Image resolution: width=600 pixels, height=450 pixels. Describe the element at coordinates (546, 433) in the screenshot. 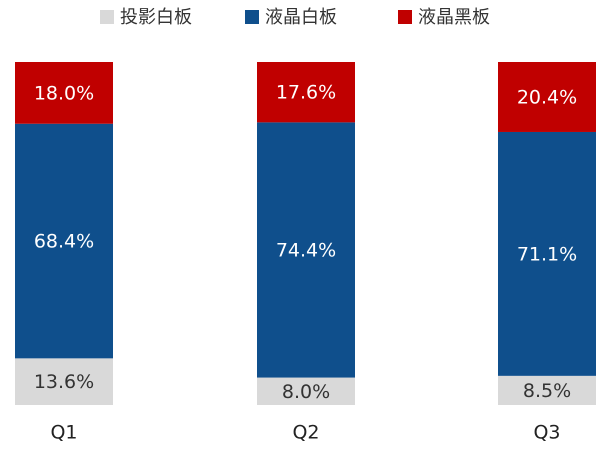

I see `x-tick-label: Q3` at that location.